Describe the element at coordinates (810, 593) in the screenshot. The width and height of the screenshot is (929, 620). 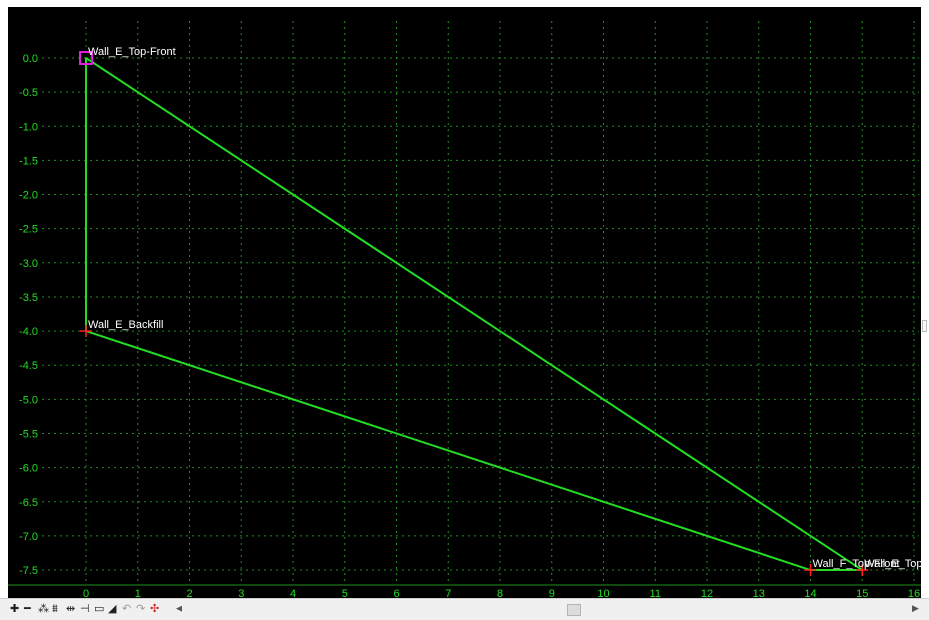
I see `x-tick-label: 14` at that location.